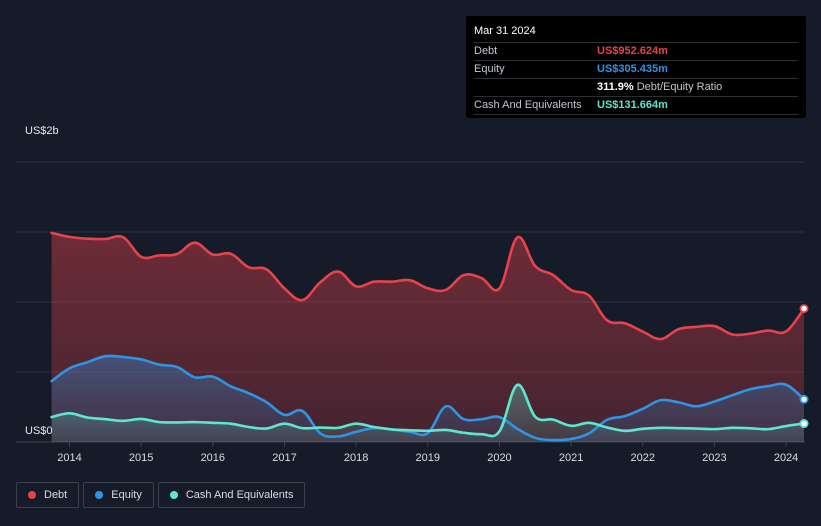  I want to click on tooltip-equity-label: Equity, so click(489, 69).